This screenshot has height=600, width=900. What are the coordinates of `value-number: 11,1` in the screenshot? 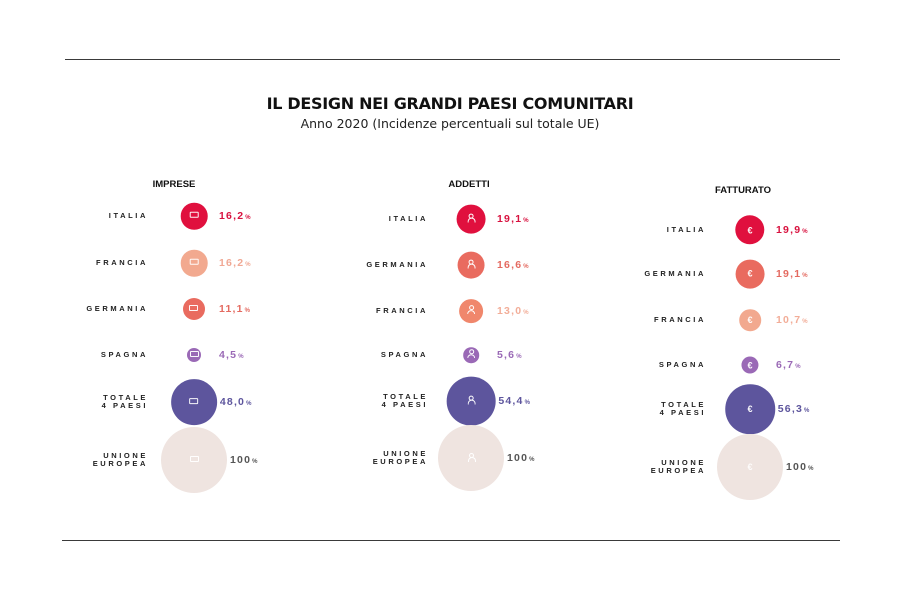 It's located at (231, 309).